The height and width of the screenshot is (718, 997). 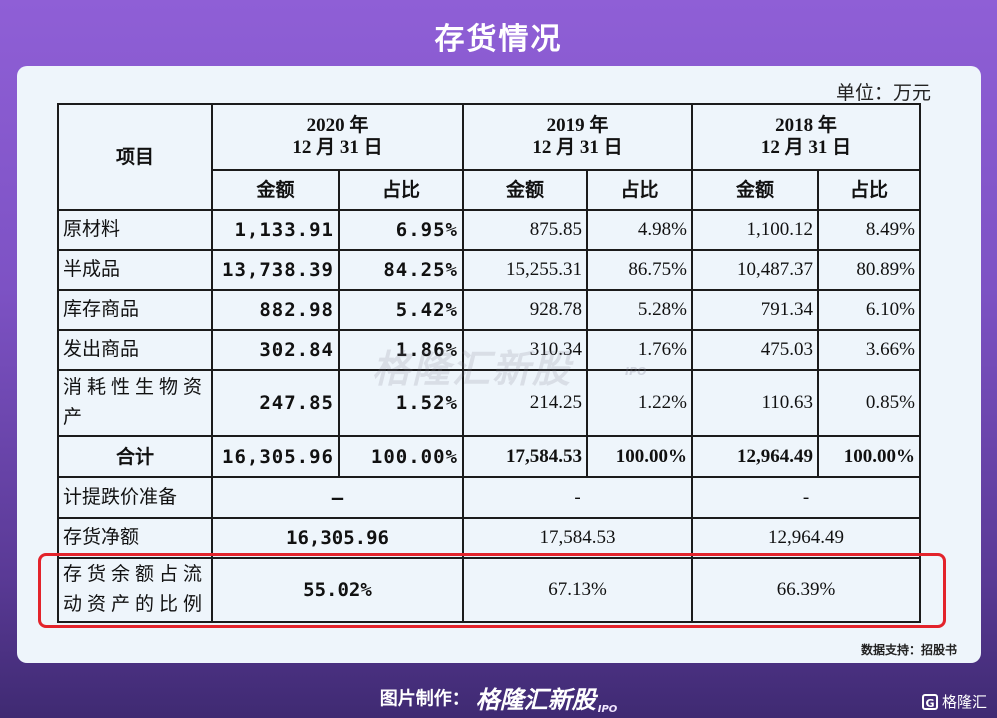 What do you see at coordinates (275, 270) in the screenshot?
I see `amount-2020: 13,738.39` at bounding box center [275, 270].